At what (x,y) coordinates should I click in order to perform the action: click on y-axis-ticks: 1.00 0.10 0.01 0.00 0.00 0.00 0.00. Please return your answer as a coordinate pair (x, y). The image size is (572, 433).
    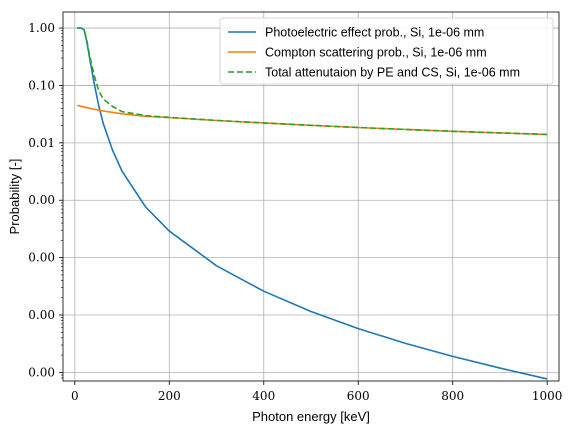
    Looking at the image, I should click on (45, 200).